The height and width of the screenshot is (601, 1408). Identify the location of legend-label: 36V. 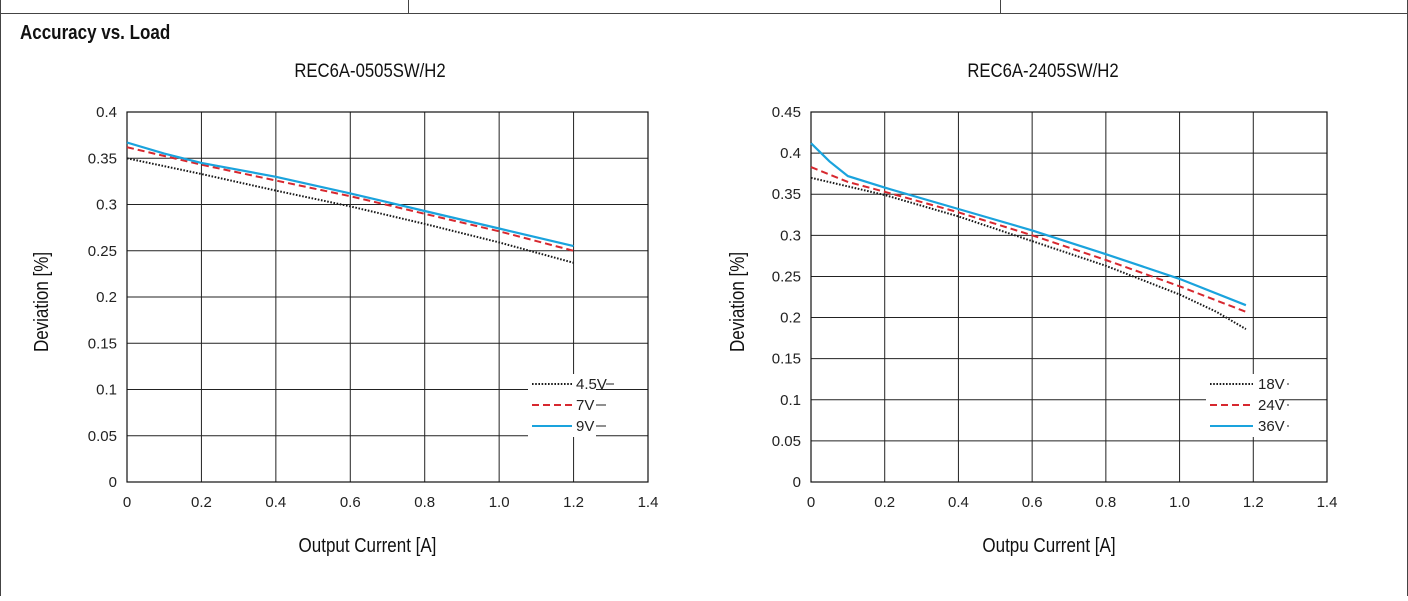
(1271, 426).